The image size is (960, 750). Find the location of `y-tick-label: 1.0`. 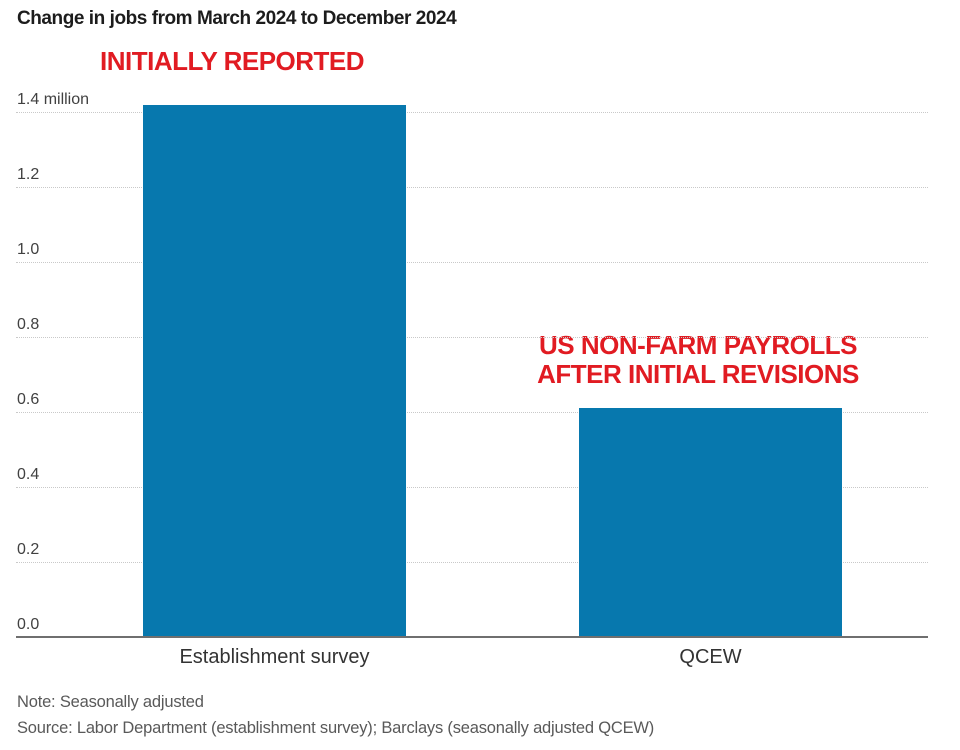

y-tick-label: 1.0 is located at coordinates (28, 249).